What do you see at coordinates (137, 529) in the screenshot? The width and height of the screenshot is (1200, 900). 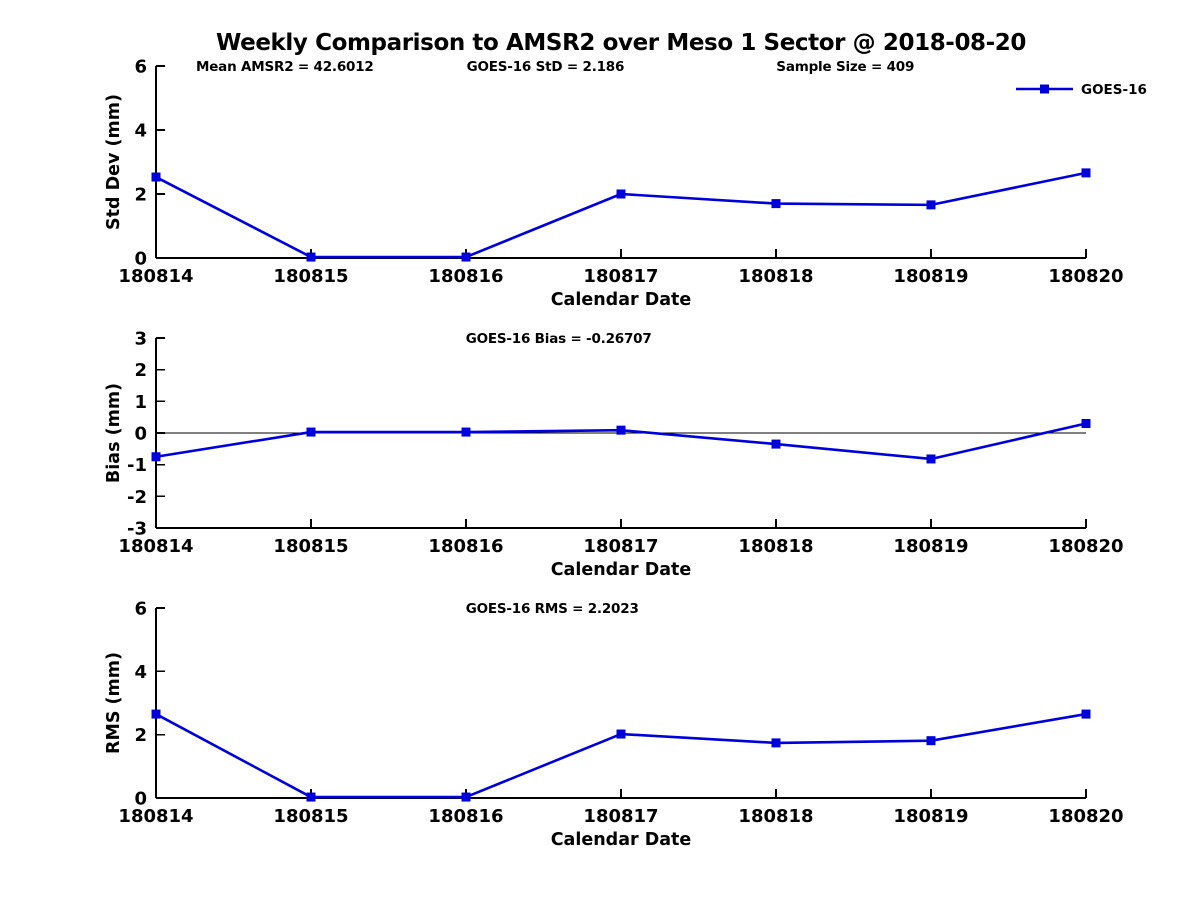 I see `y-tick-label: -3` at bounding box center [137, 529].